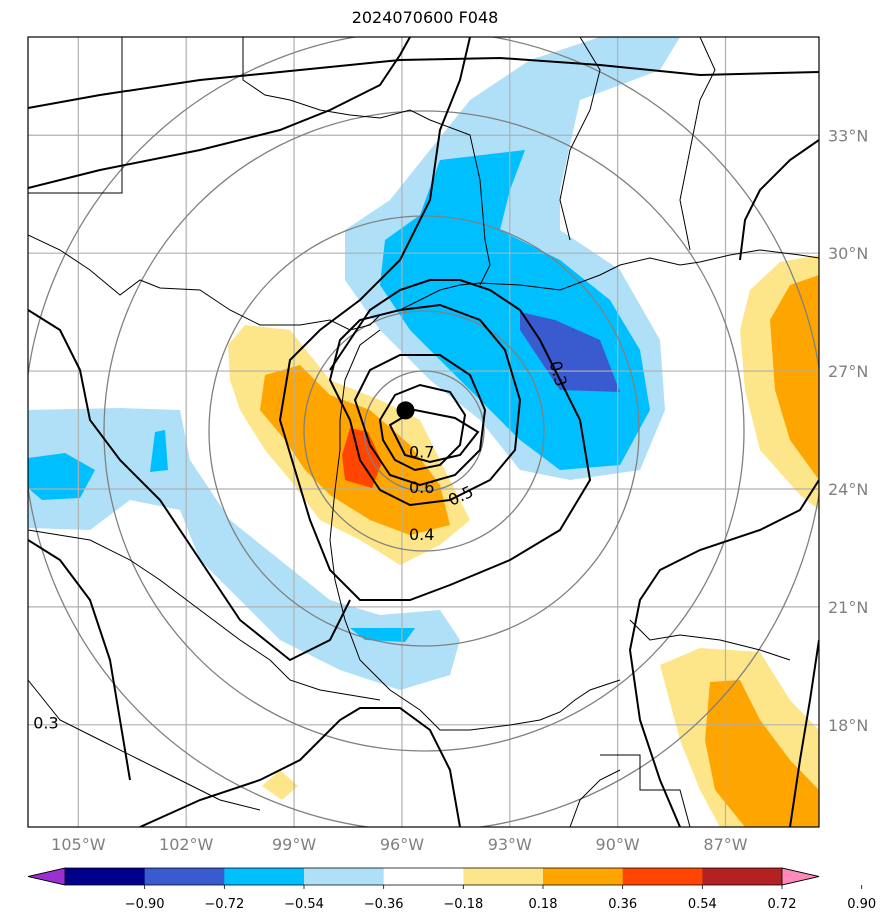 This screenshot has height=924, width=889. I want to click on colorbar-extend-high, so click(800, 876).